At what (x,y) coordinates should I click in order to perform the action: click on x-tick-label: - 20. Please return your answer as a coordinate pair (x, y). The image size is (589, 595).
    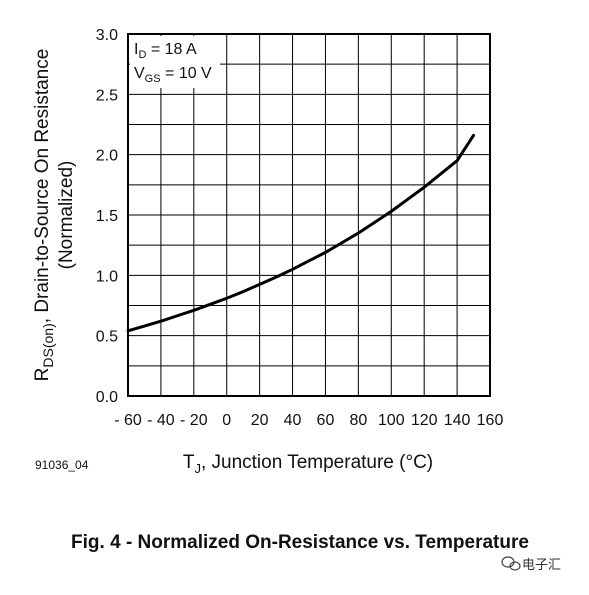
    Looking at the image, I should click on (194, 420).